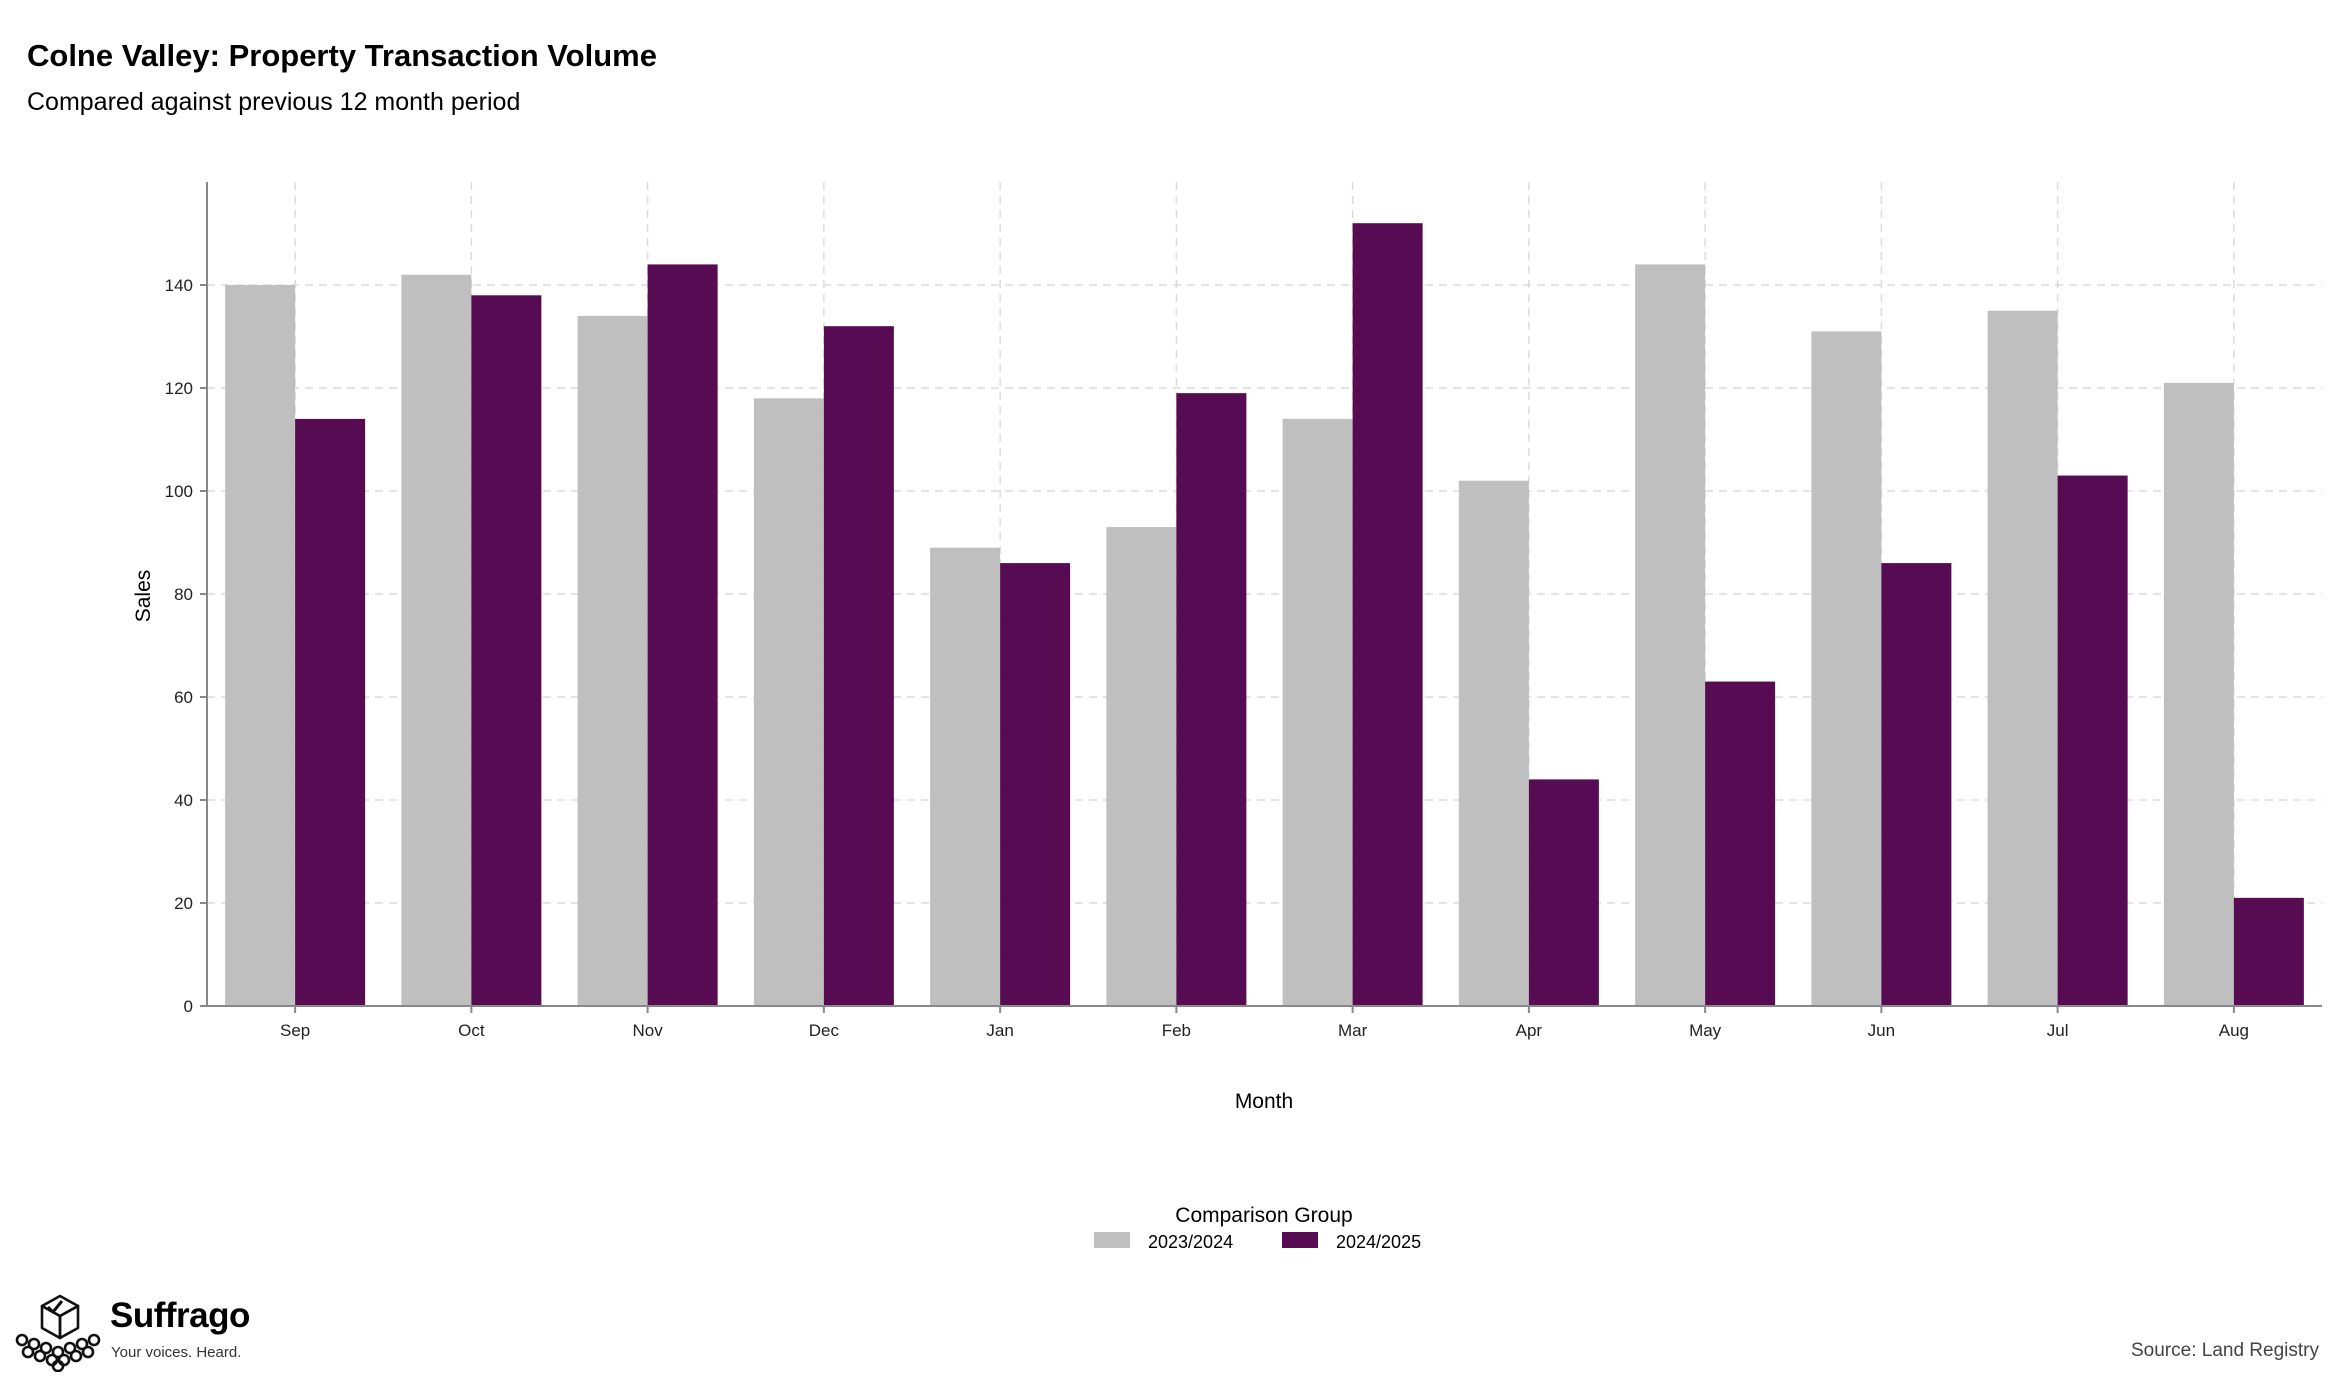  What do you see at coordinates (188, 1006) in the screenshot?
I see `y-tick-label: 0` at bounding box center [188, 1006].